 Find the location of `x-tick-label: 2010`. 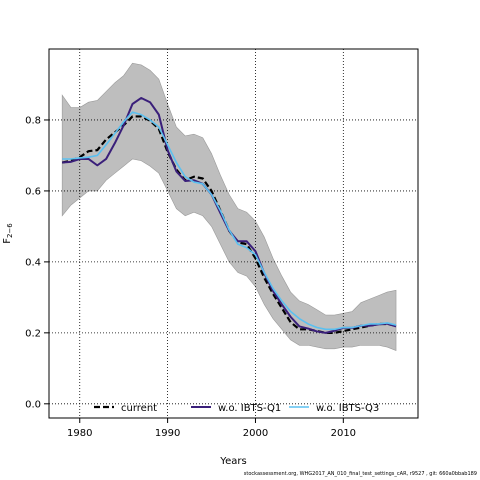

x-tick-label: 2010 is located at coordinates (343, 433).